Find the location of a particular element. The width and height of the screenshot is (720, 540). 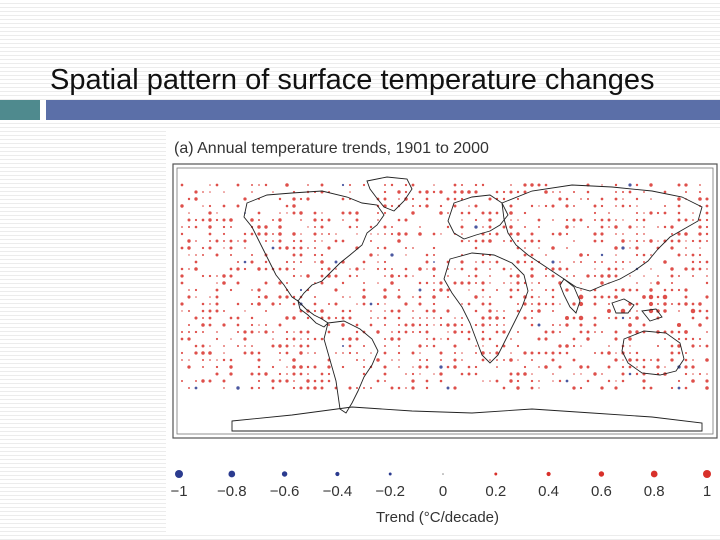

legend-dots is located at coordinates (443, 474).